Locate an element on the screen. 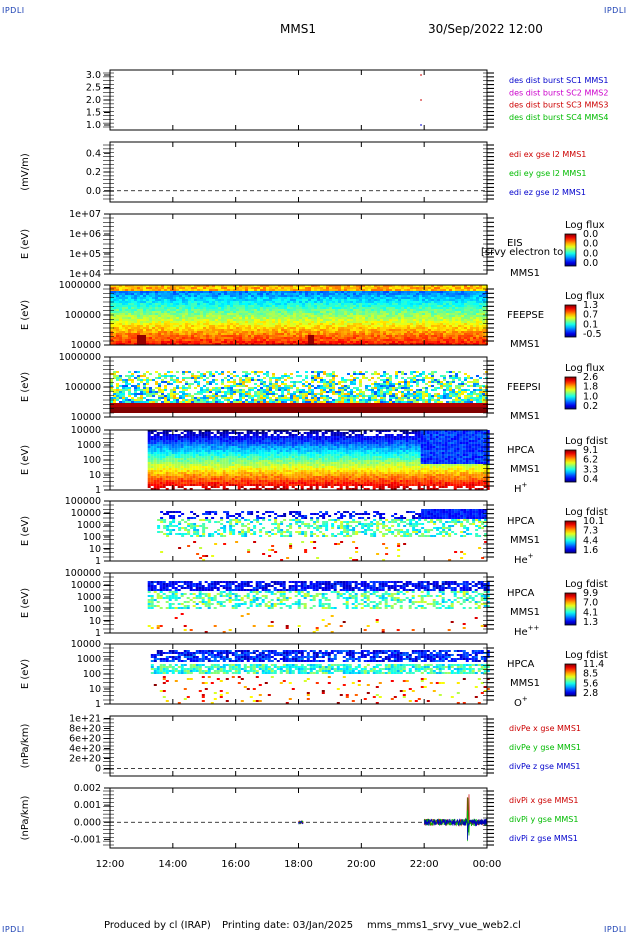 This screenshot has width=630, height=934. legend-entry: des dist burst SC2 MMS2 is located at coordinates (558, 92).